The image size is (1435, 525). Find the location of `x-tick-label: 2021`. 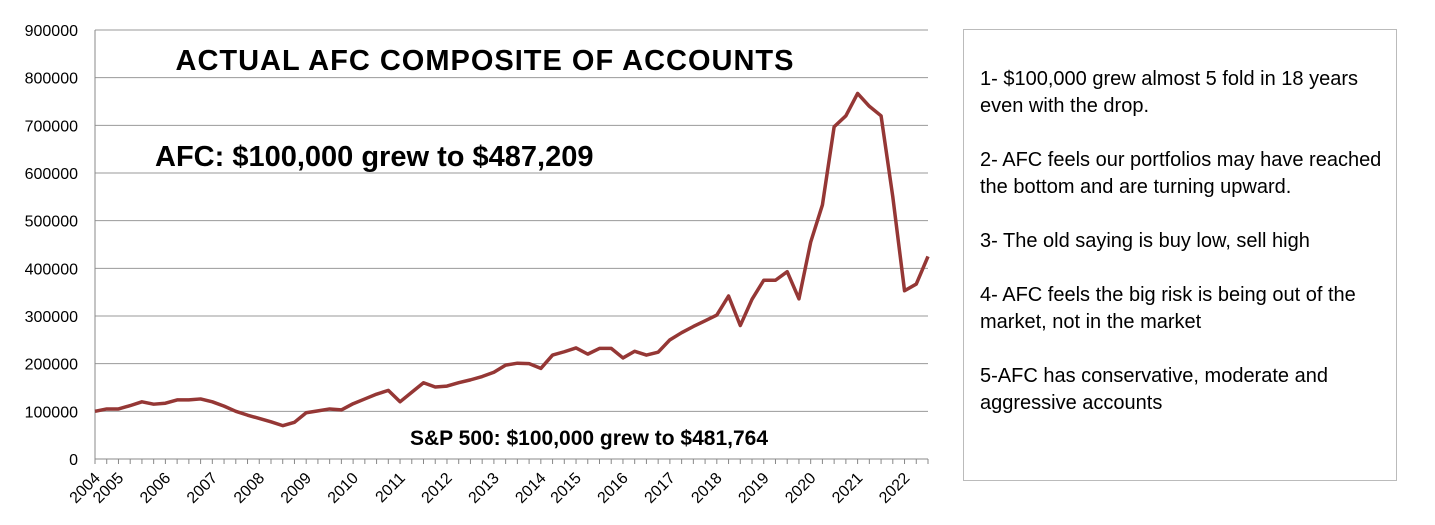

x-tick-label: 2021 is located at coordinates (847, 488).